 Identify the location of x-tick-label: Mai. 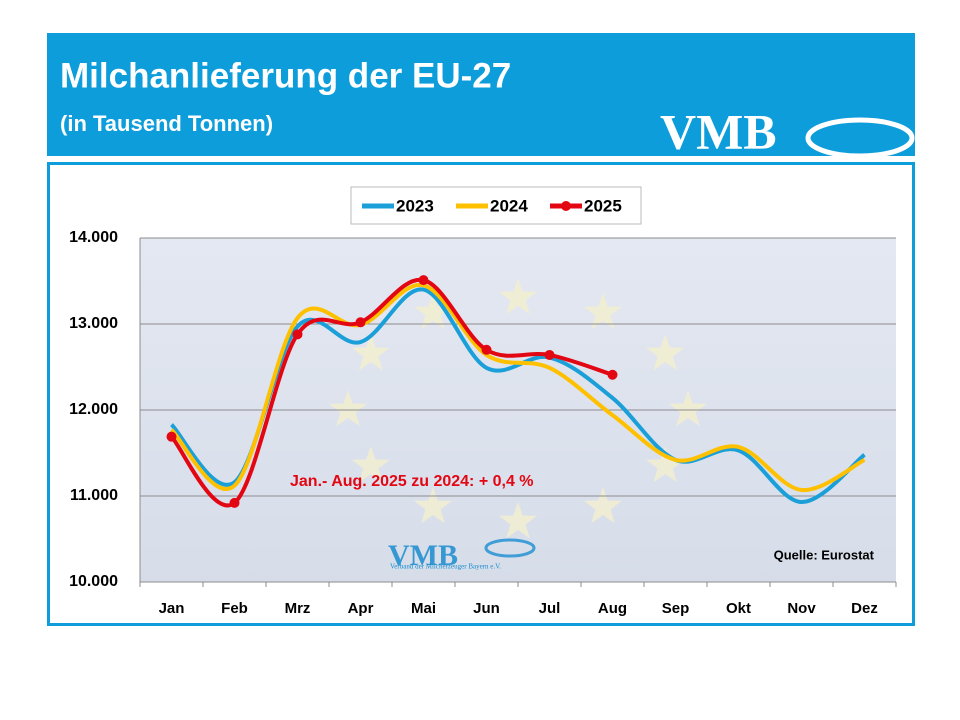
(423, 608).